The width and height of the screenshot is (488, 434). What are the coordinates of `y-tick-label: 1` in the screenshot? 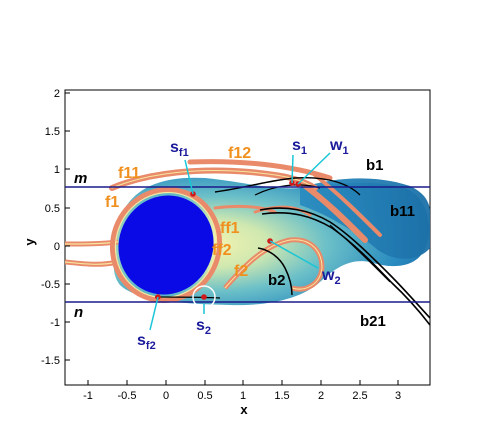 It's located at (57, 170).